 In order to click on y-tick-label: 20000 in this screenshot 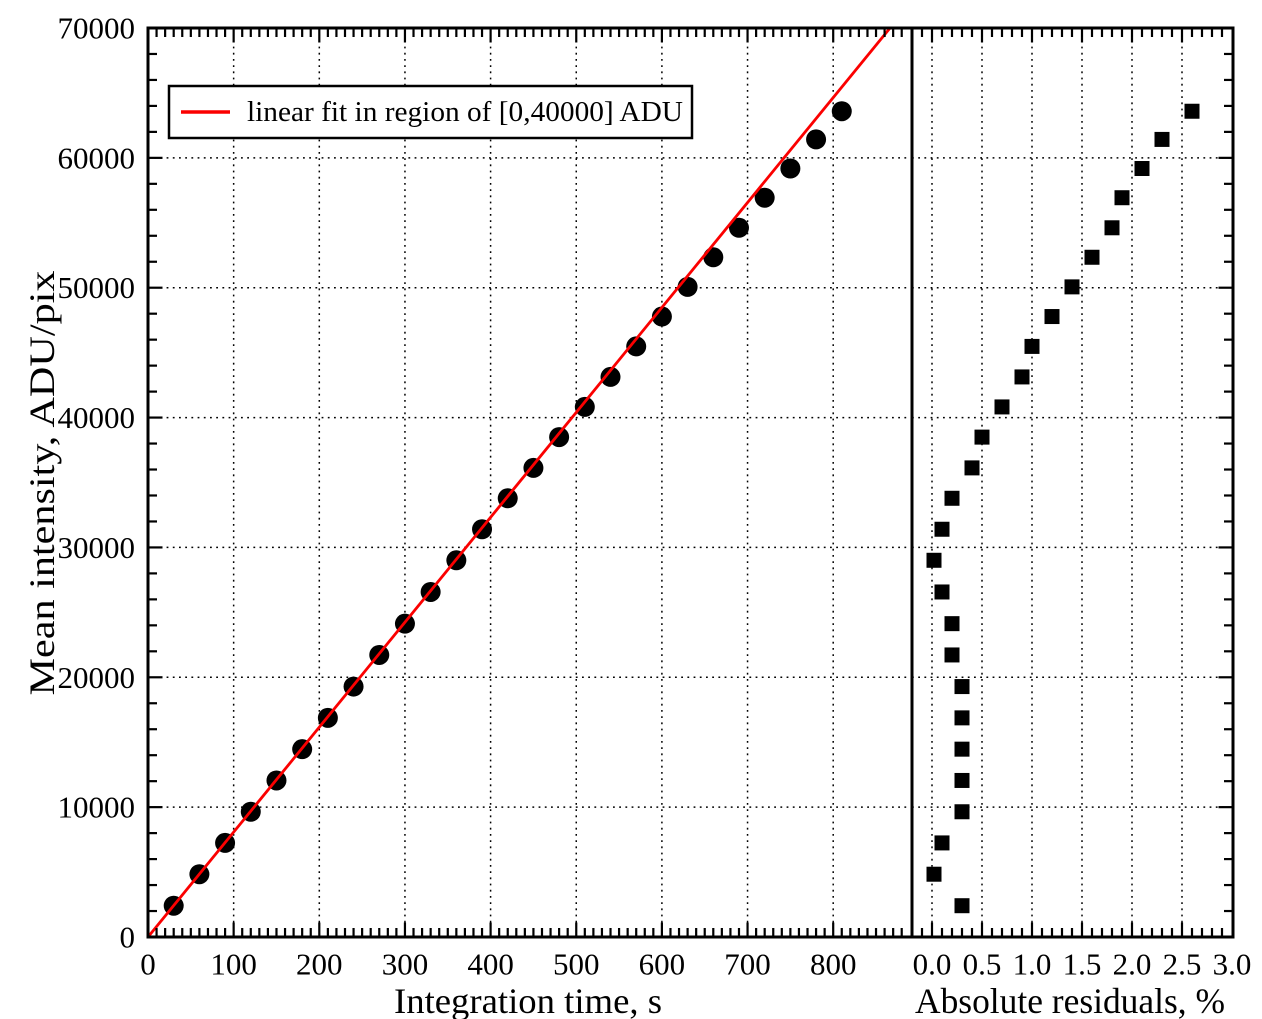, I will do `click(97, 677)`.